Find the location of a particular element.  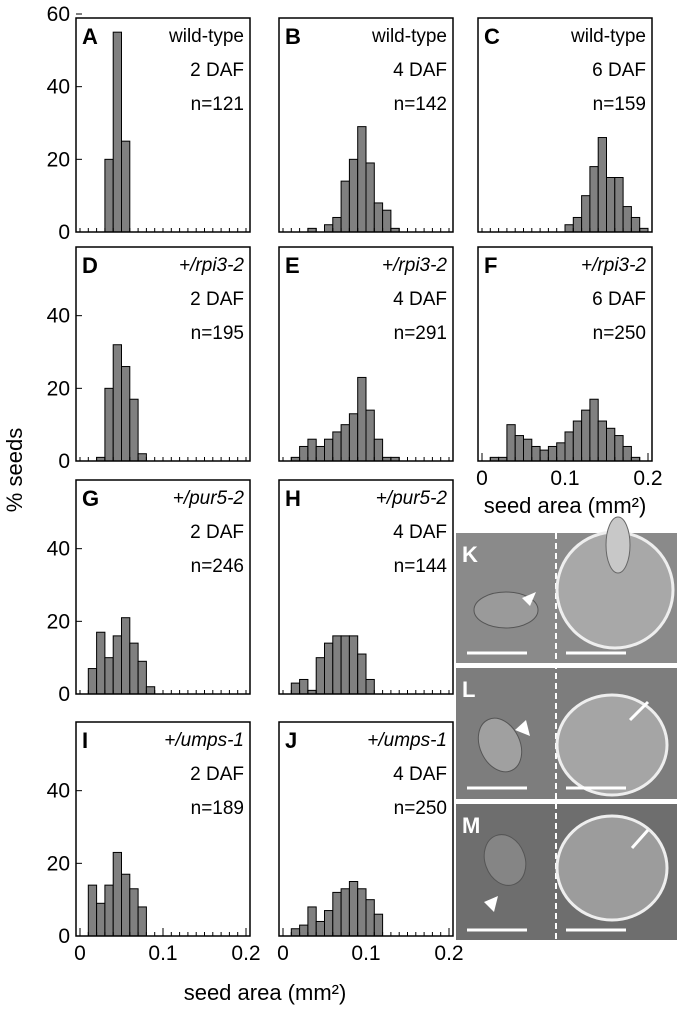

panel-letter: K is located at coordinates (470, 554).